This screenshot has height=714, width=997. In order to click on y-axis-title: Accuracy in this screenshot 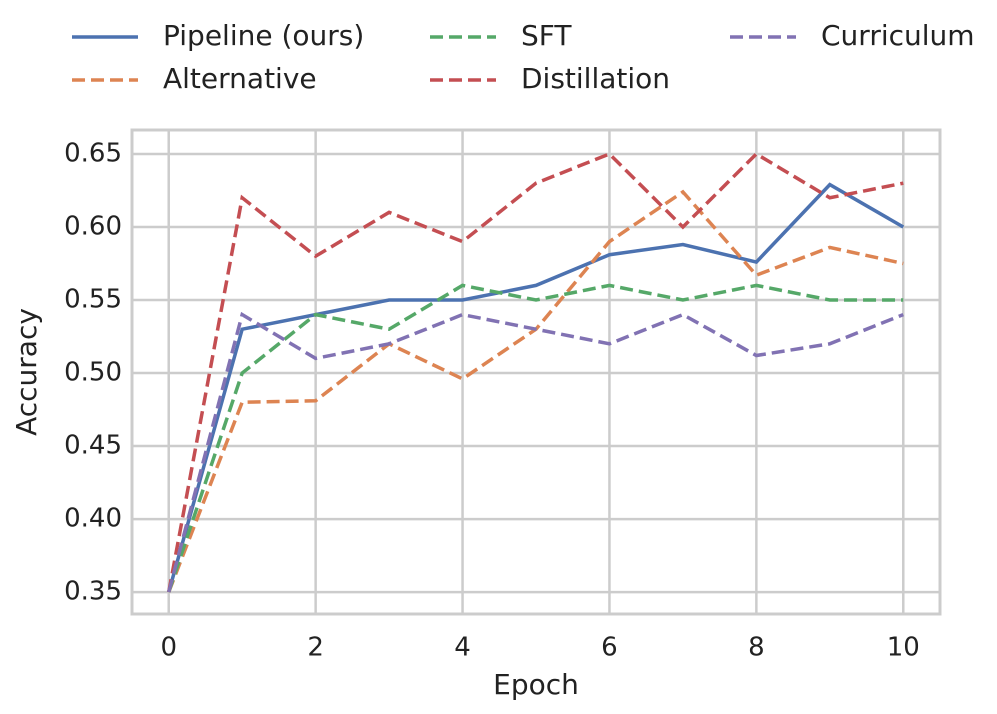, I will do `click(26, 372)`.